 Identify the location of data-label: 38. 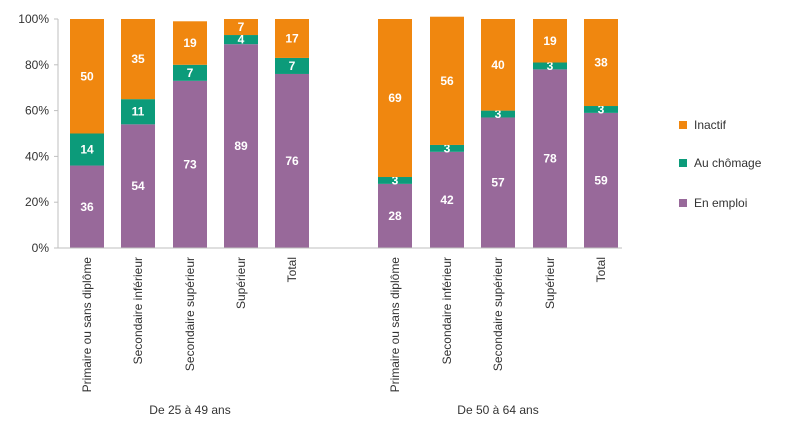
(601, 63).